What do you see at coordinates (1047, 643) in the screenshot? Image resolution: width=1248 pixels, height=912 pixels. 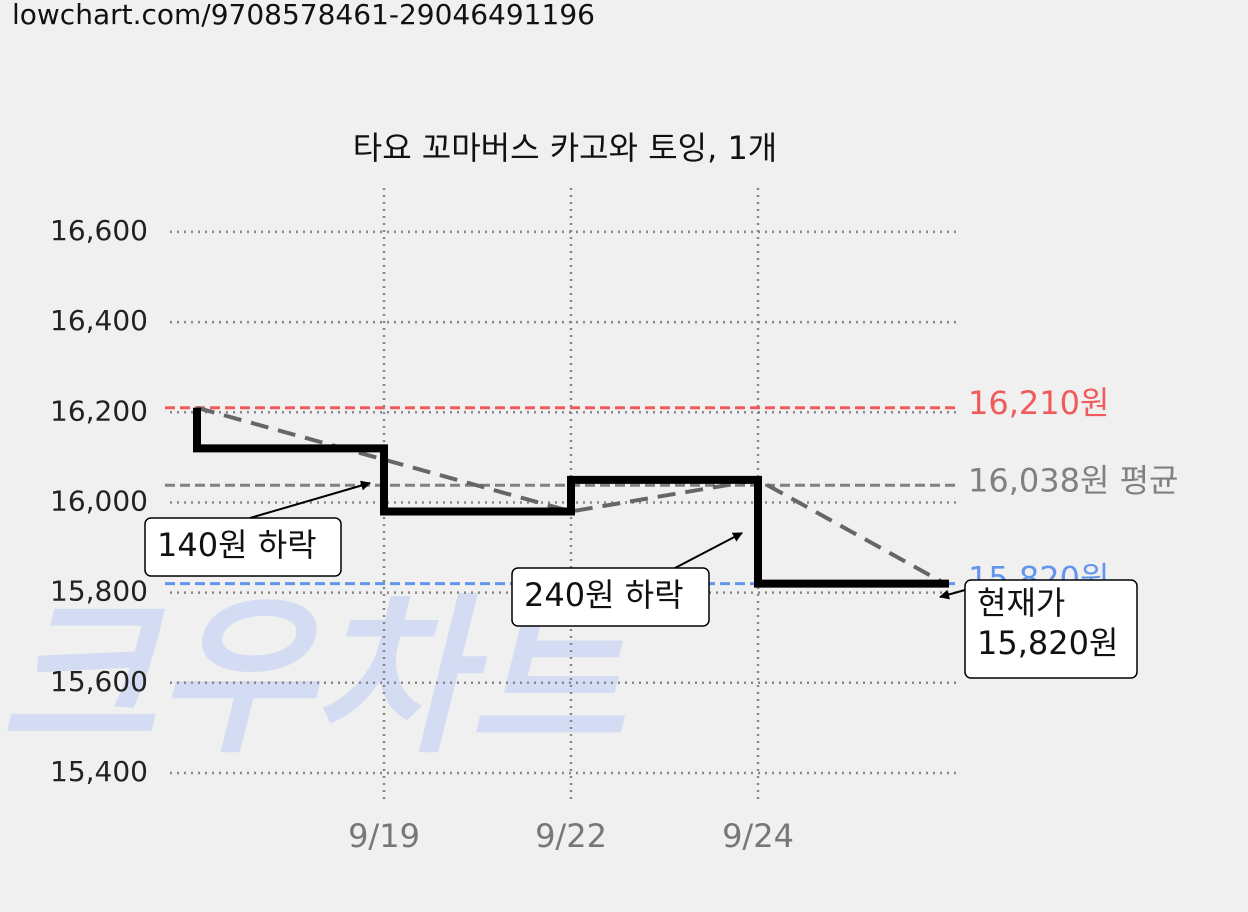 I see `annotation-text: 15,820원` at bounding box center [1047, 643].